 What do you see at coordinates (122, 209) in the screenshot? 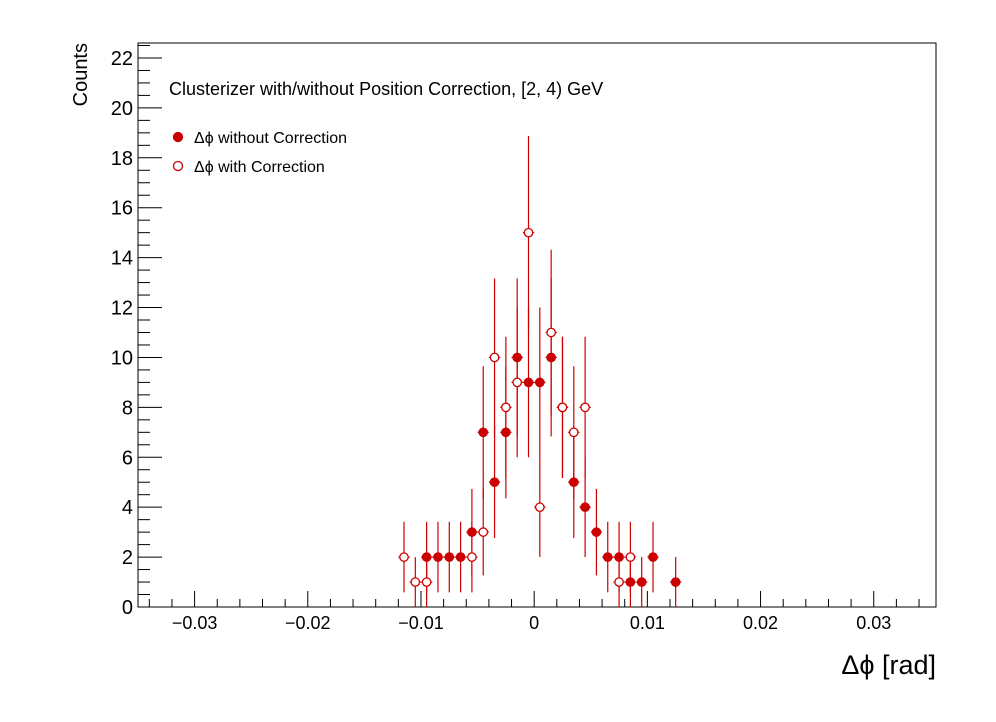
I see `y-tick-label: 16` at bounding box center [122, 209].